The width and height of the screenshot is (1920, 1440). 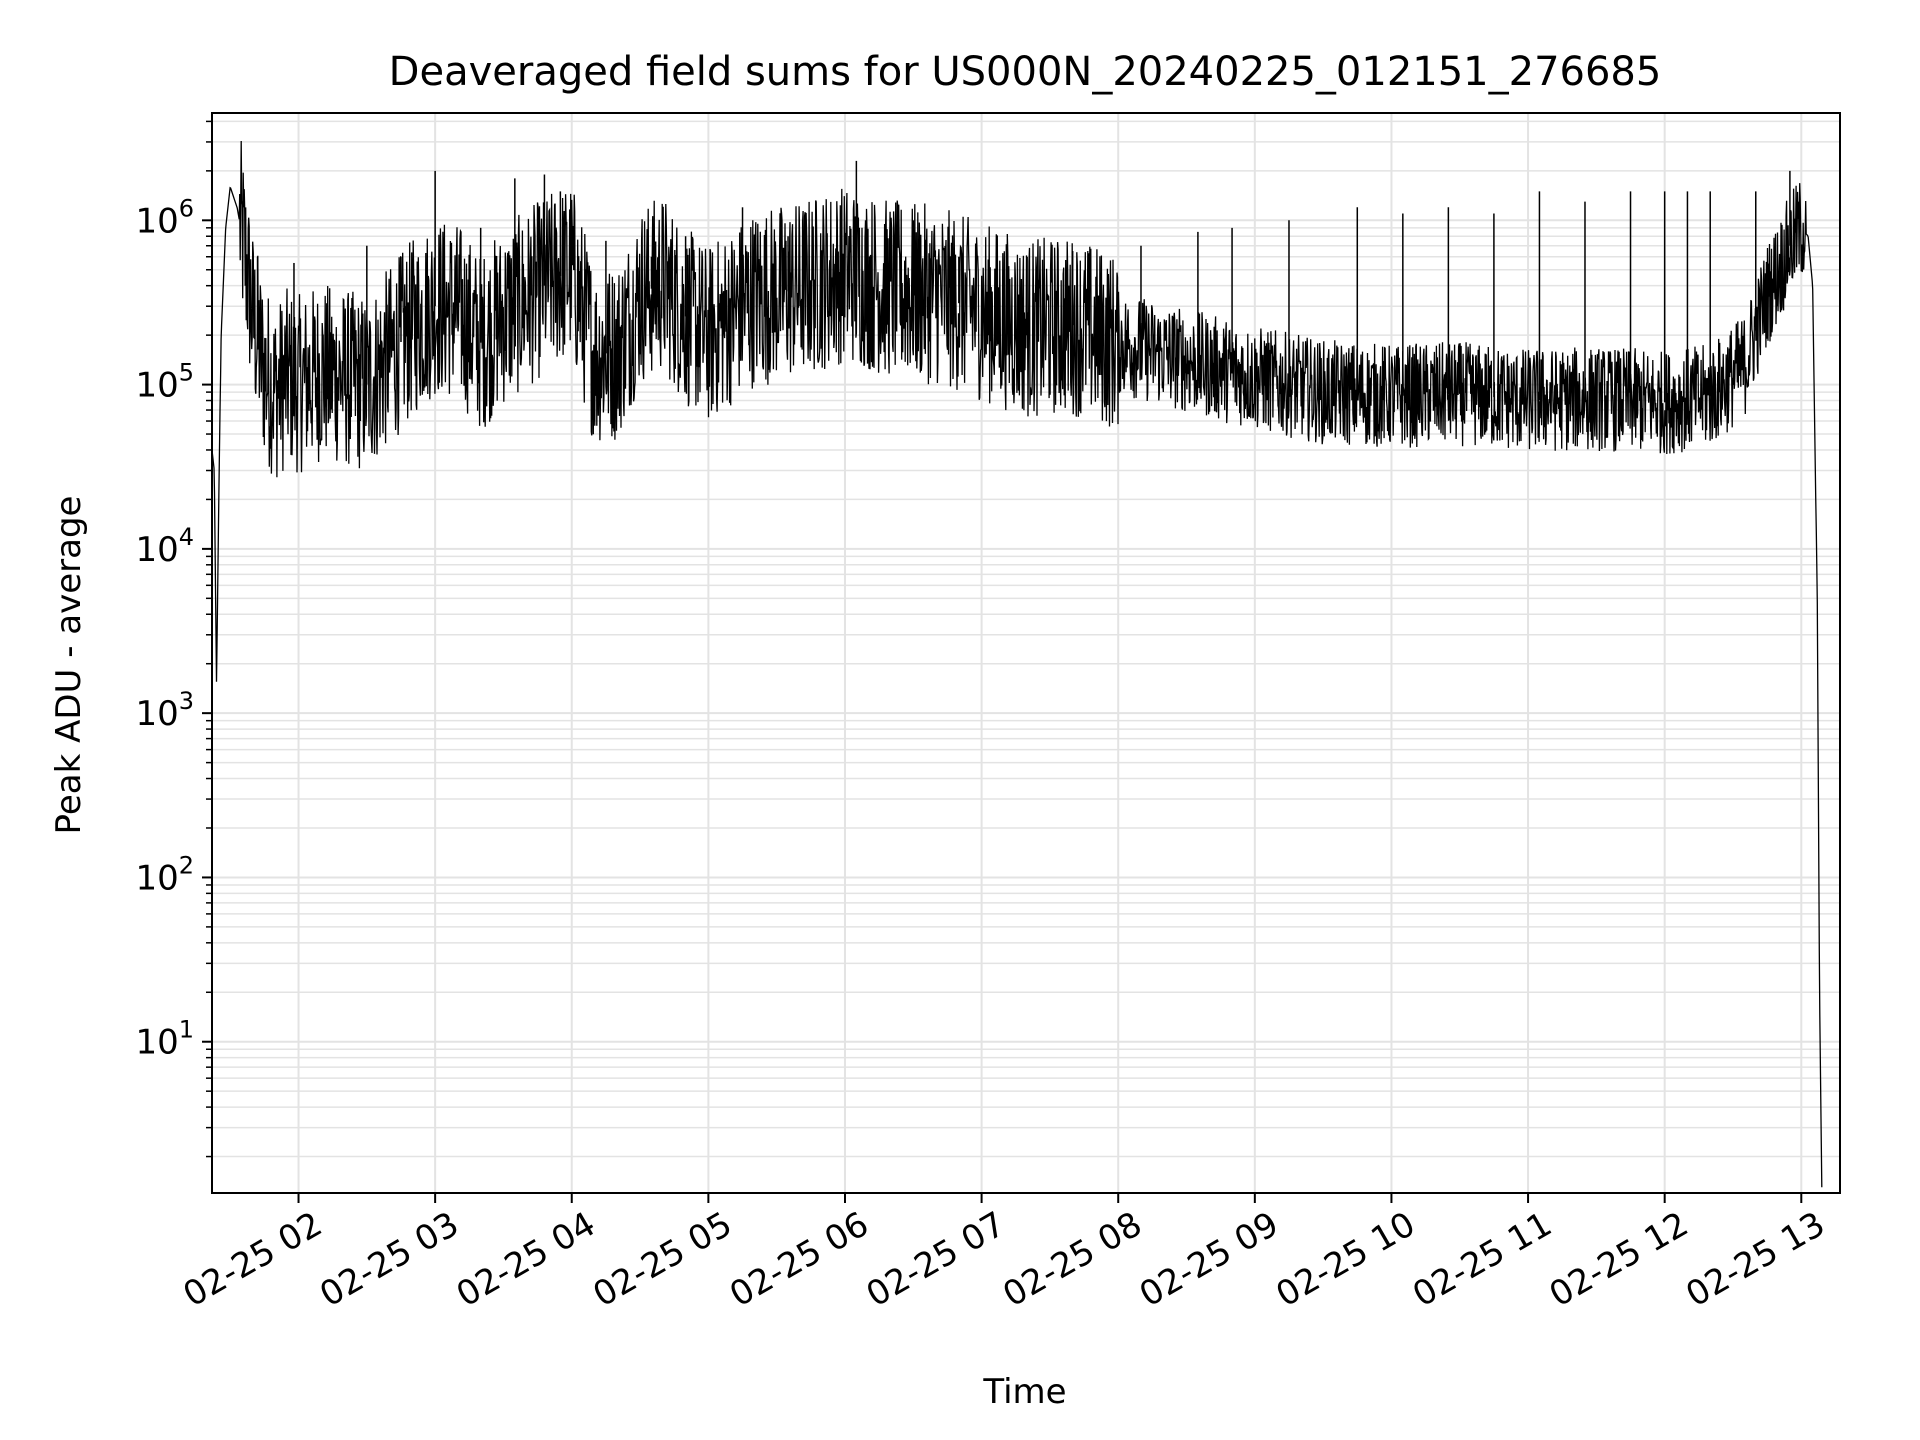 What do you see at coordinates (164, 382) in the screenshot?
I see `y-tick-label: 10⁵` at bounding box center [164, 382].